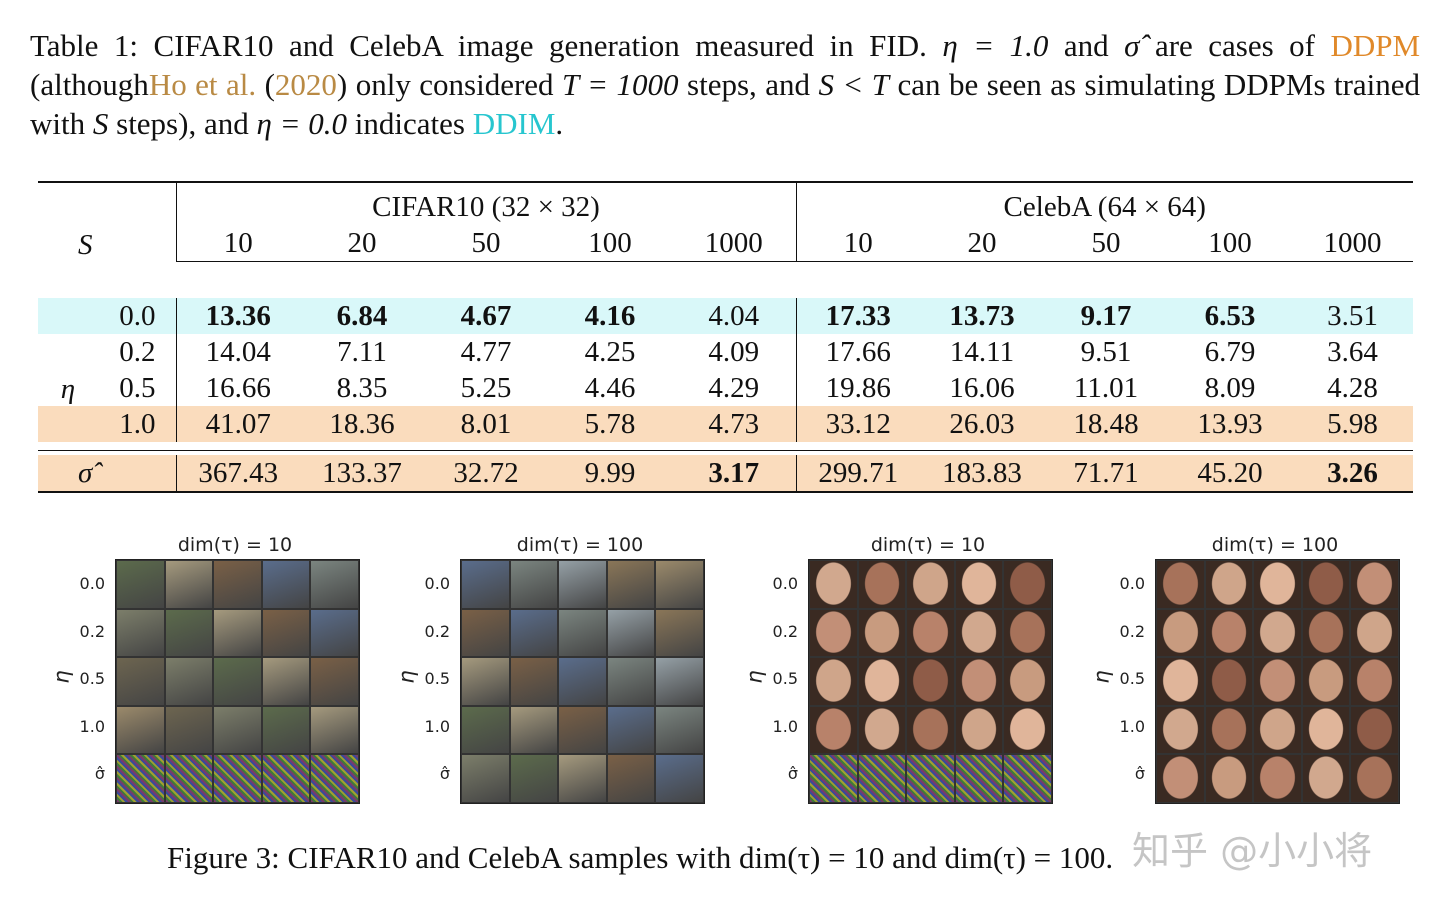  Describe the element at coordinates (1230, 351) in the screenshot. I see `fid-cell: 6.79` at that location.